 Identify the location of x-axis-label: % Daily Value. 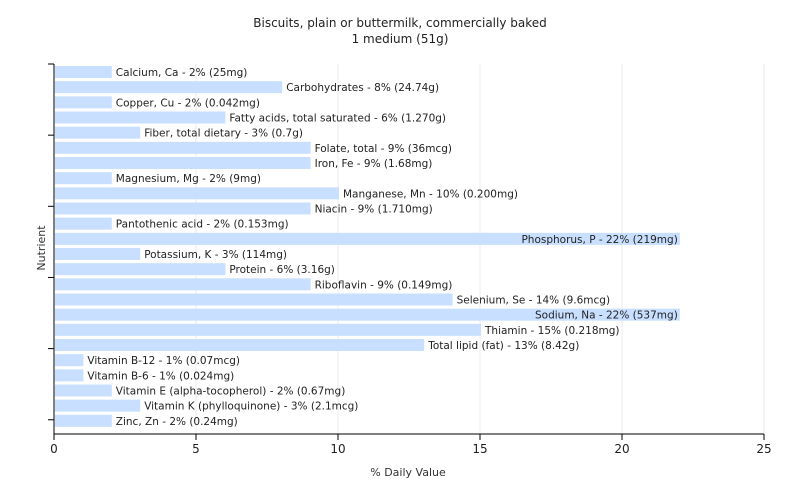
(408, 472).